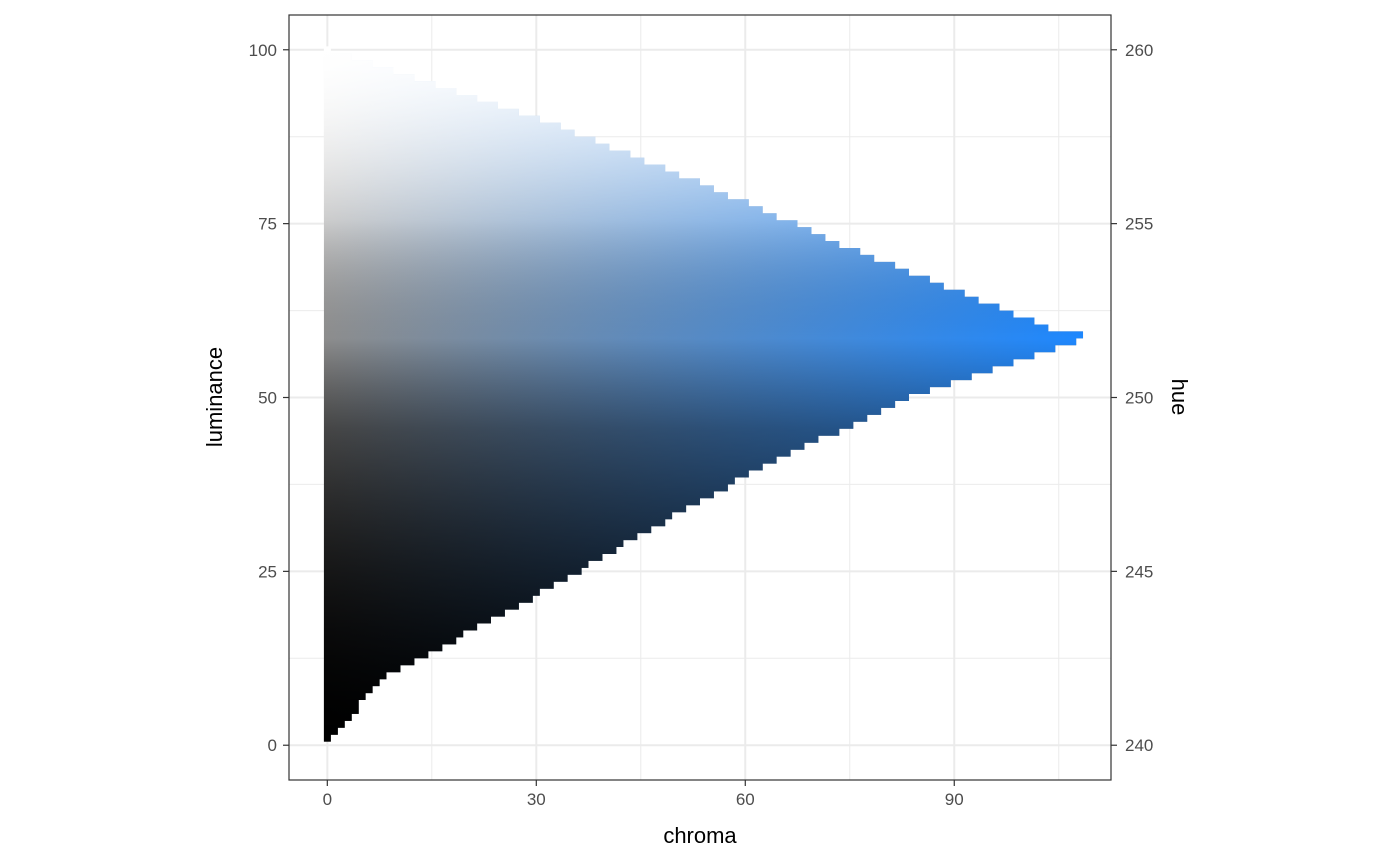 This screenshot has width=1400, height=865. What do you see at coordinates (643, 794) in the screenshot?
I see `x-axis: 0 30 60 90` at bounding box center [643, 794].